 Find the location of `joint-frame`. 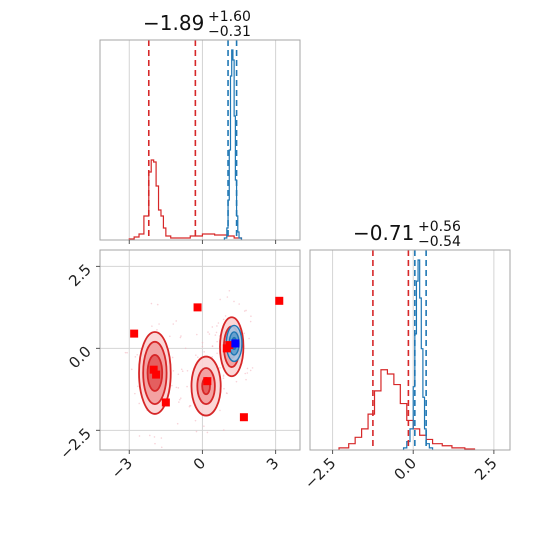

joint-frame is located at coordinates (200, 350).